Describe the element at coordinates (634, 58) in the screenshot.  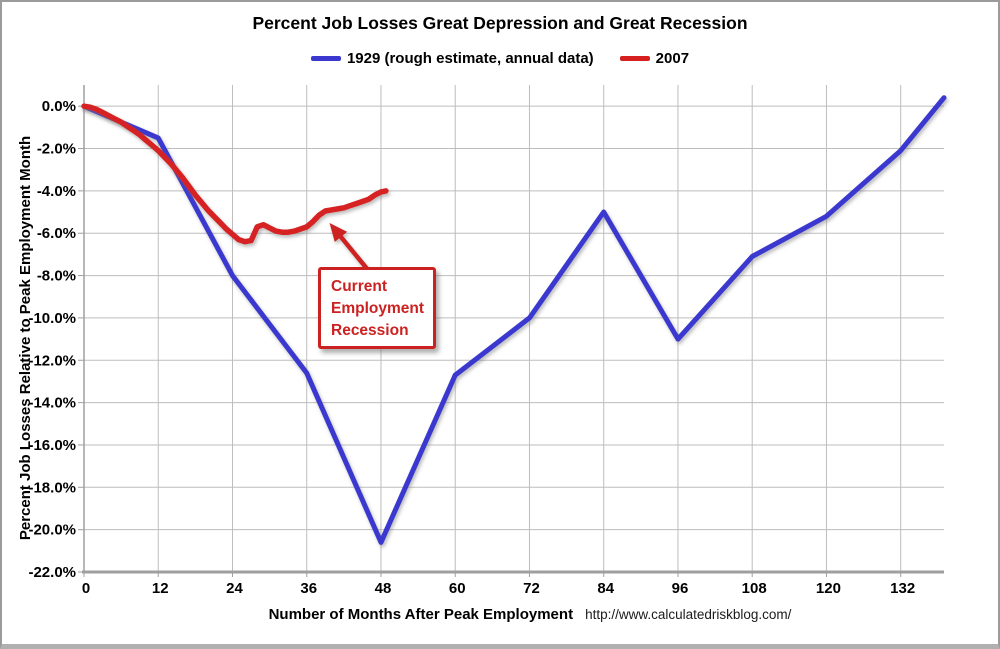
I see `legend-swatch-2007-icon` at that location.